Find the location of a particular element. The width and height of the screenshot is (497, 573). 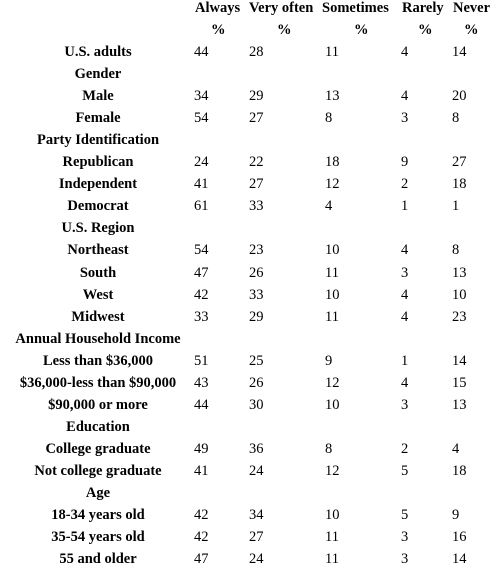

cell-never: 9 is located at coordinates (456, 515).